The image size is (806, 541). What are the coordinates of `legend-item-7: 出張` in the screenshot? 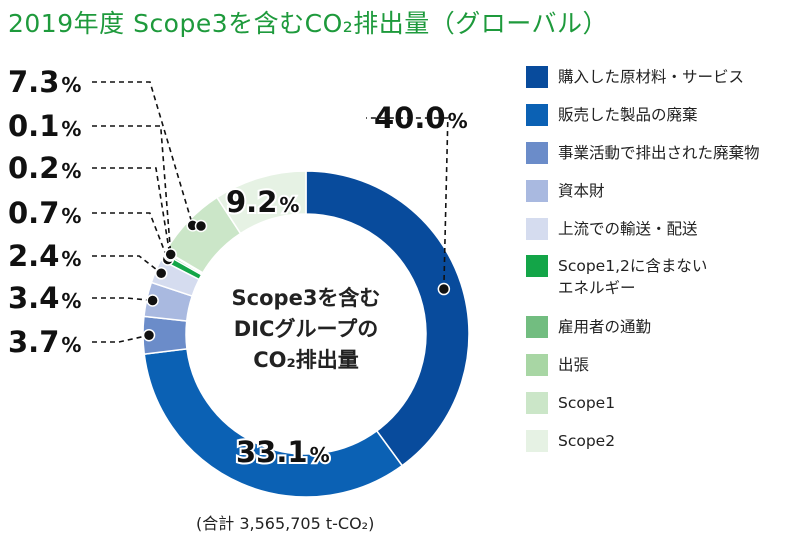 It's located at (662, 365).